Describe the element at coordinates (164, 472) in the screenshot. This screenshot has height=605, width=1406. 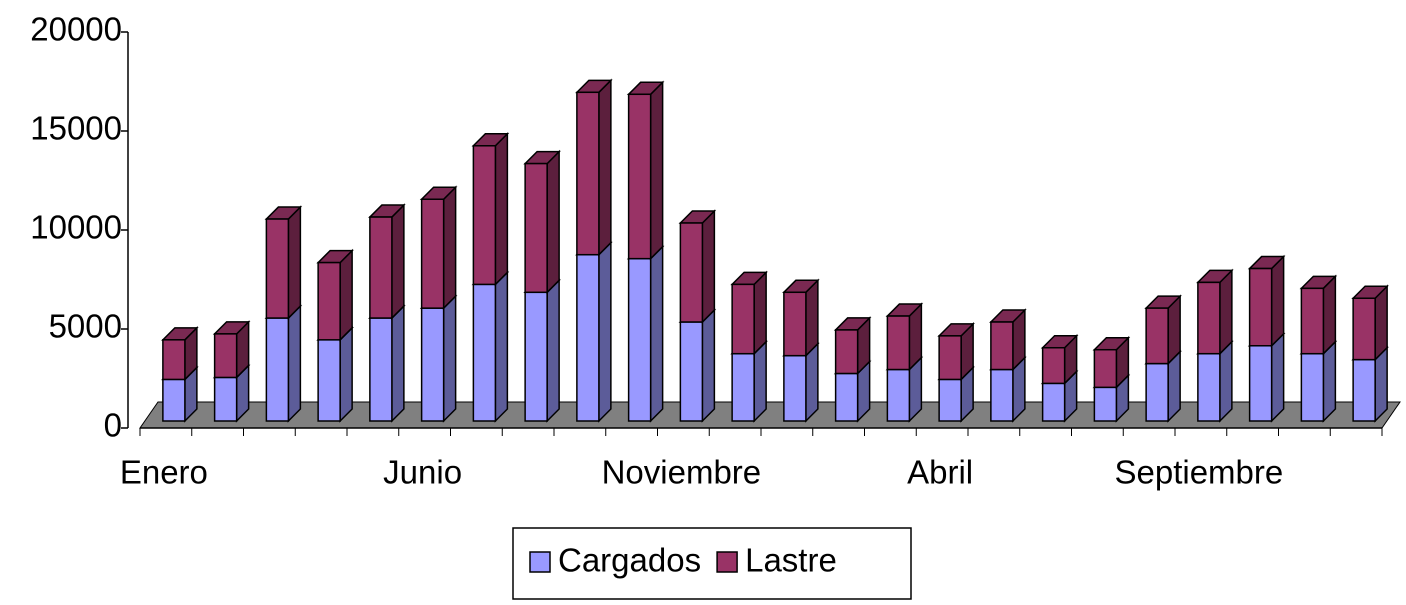
I see `x-tick-label: Enero` at that location.